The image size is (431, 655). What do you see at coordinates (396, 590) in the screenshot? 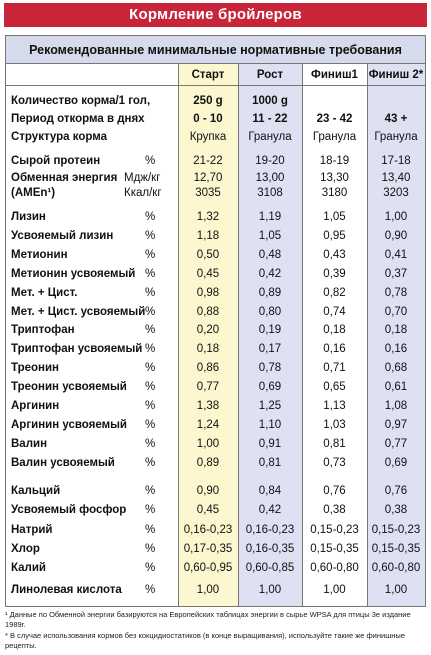
I see `cell-finish2: 1,00` at bounding box center [396, 590].